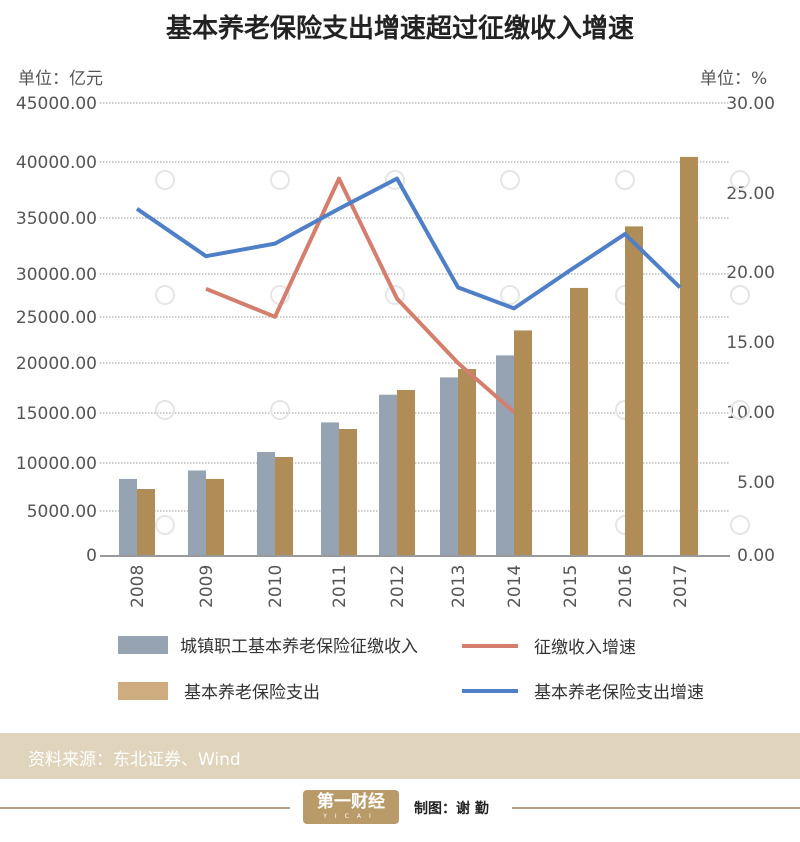 This screenshot has height=842, width=800. Describe the element at coordinates (56, 219) in the screenshot. I see `left-tick-label: 35000.00` at that location.